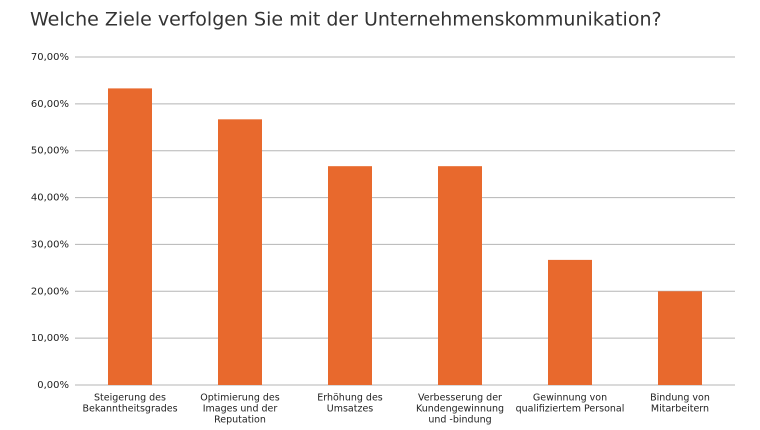  Describe the element at coordinates (50, 338) in the screenshot. I see `y-tick-label: 10,00%` at that location.